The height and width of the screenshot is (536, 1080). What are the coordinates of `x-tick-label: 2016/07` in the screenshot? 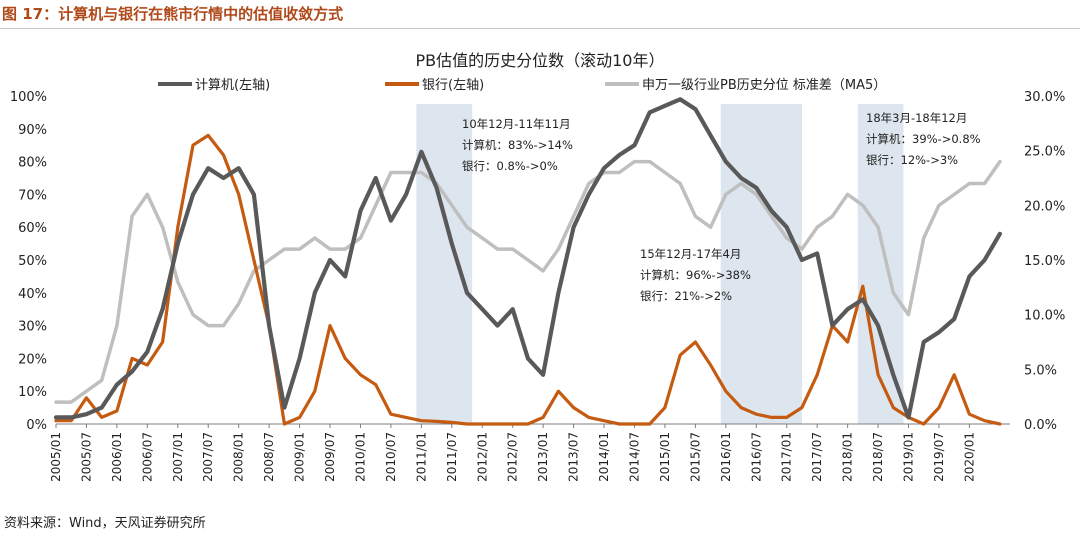 It's located at (756, 457).